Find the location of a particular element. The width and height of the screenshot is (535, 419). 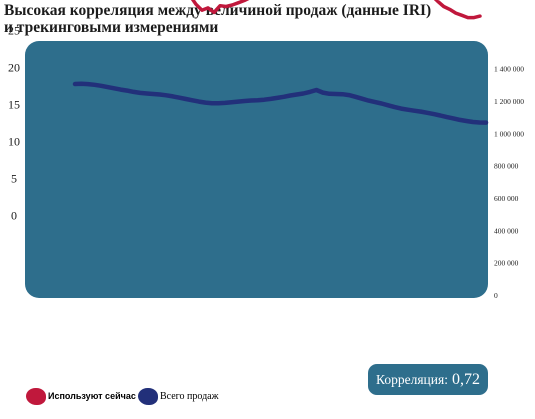

legend-swatch-used-now is located at coordinates (36, 396).